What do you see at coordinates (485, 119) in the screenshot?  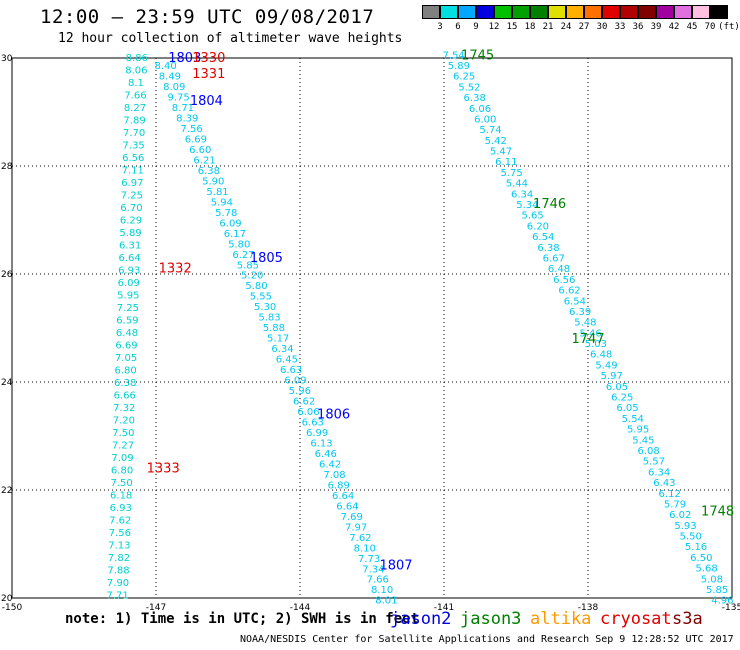 I see `track-value-east: 6.00` at bounding box center [485, 119].